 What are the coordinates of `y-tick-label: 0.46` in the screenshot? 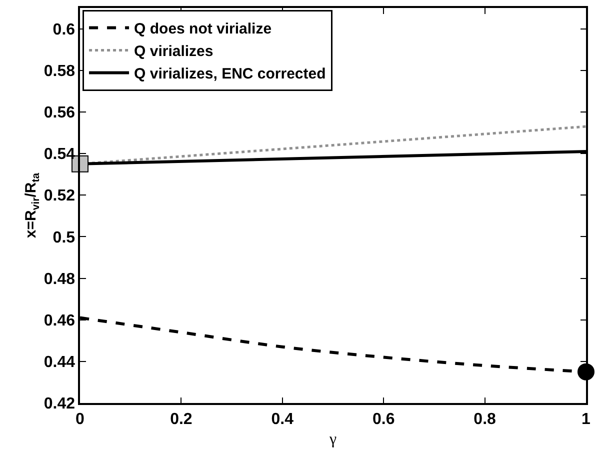 It's located at (60, 321).